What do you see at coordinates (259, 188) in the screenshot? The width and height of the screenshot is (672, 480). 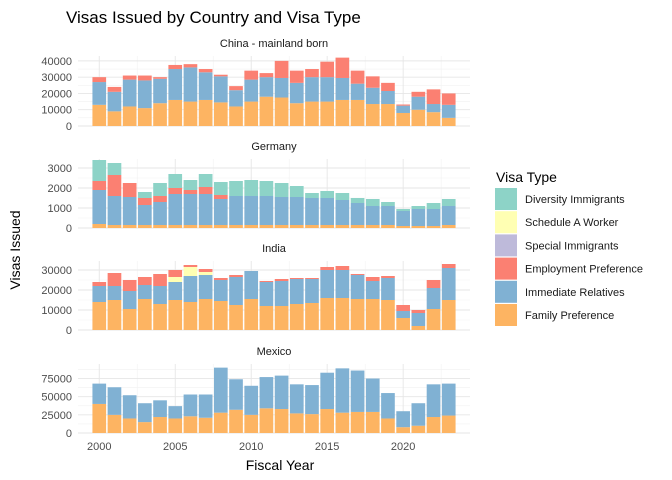 I see `panel-germany: Germany 0 1000 2000 3000` at bounding box center [259, 188].